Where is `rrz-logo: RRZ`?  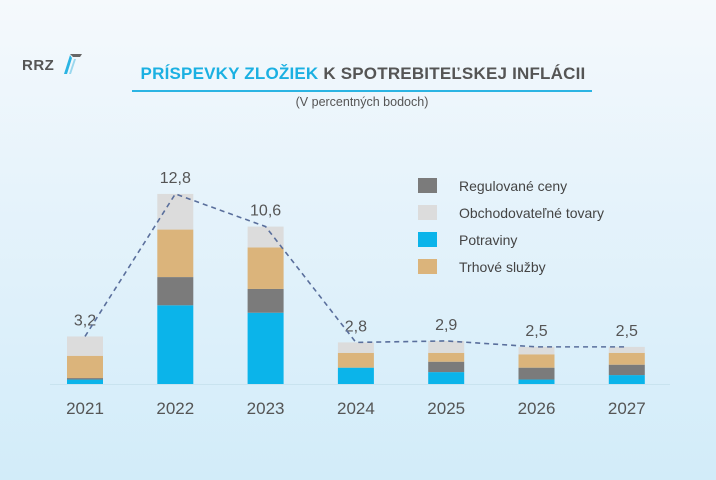 rrz-logo: RRZ is located at coordinates (52, 64).